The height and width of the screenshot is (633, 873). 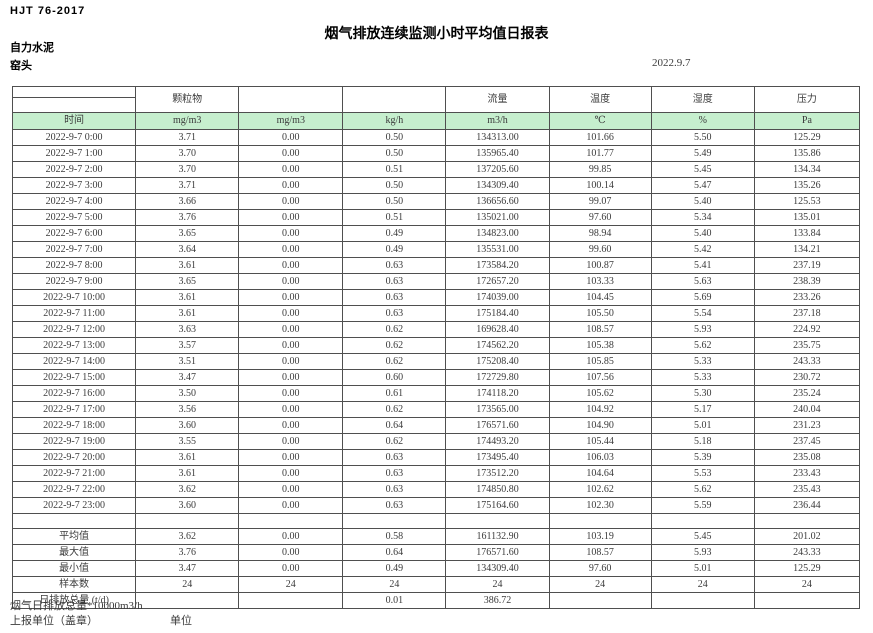 I want to click on value-cell: 0.61, so click(x=394, y=393).